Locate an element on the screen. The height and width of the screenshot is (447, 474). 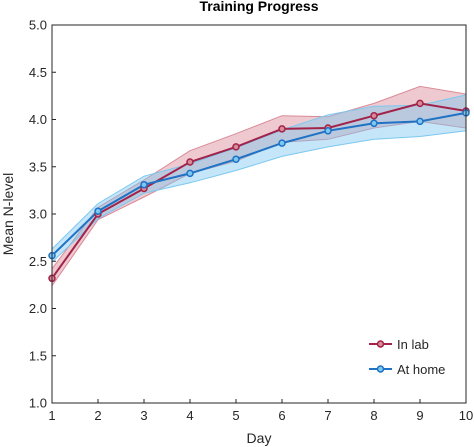
chart-title: Training Progress is located at coordinates (258, 7).